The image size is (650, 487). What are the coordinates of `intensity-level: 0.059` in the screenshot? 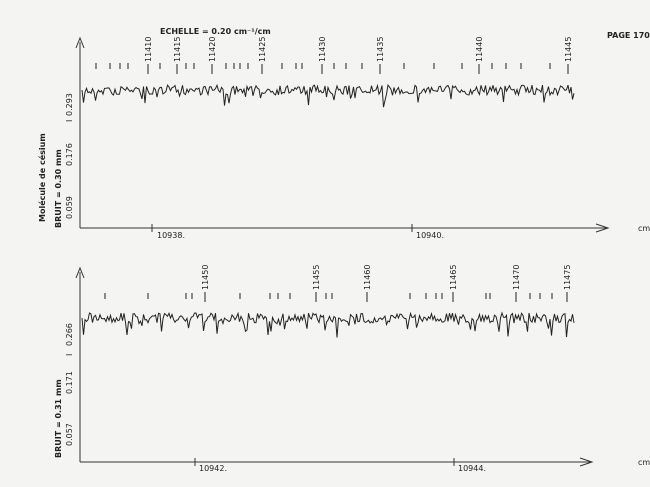 It's located at (69, 207).